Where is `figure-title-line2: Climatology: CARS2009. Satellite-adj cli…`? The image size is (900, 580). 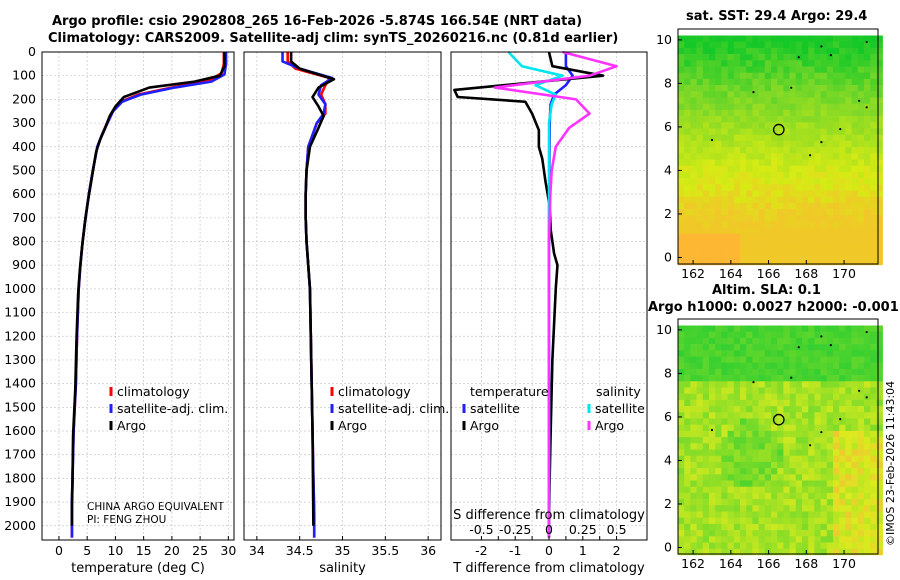 figure-title-line2: Climatology: CARS2009. Satellite-adj cli… is located at coordinates (333, 38).